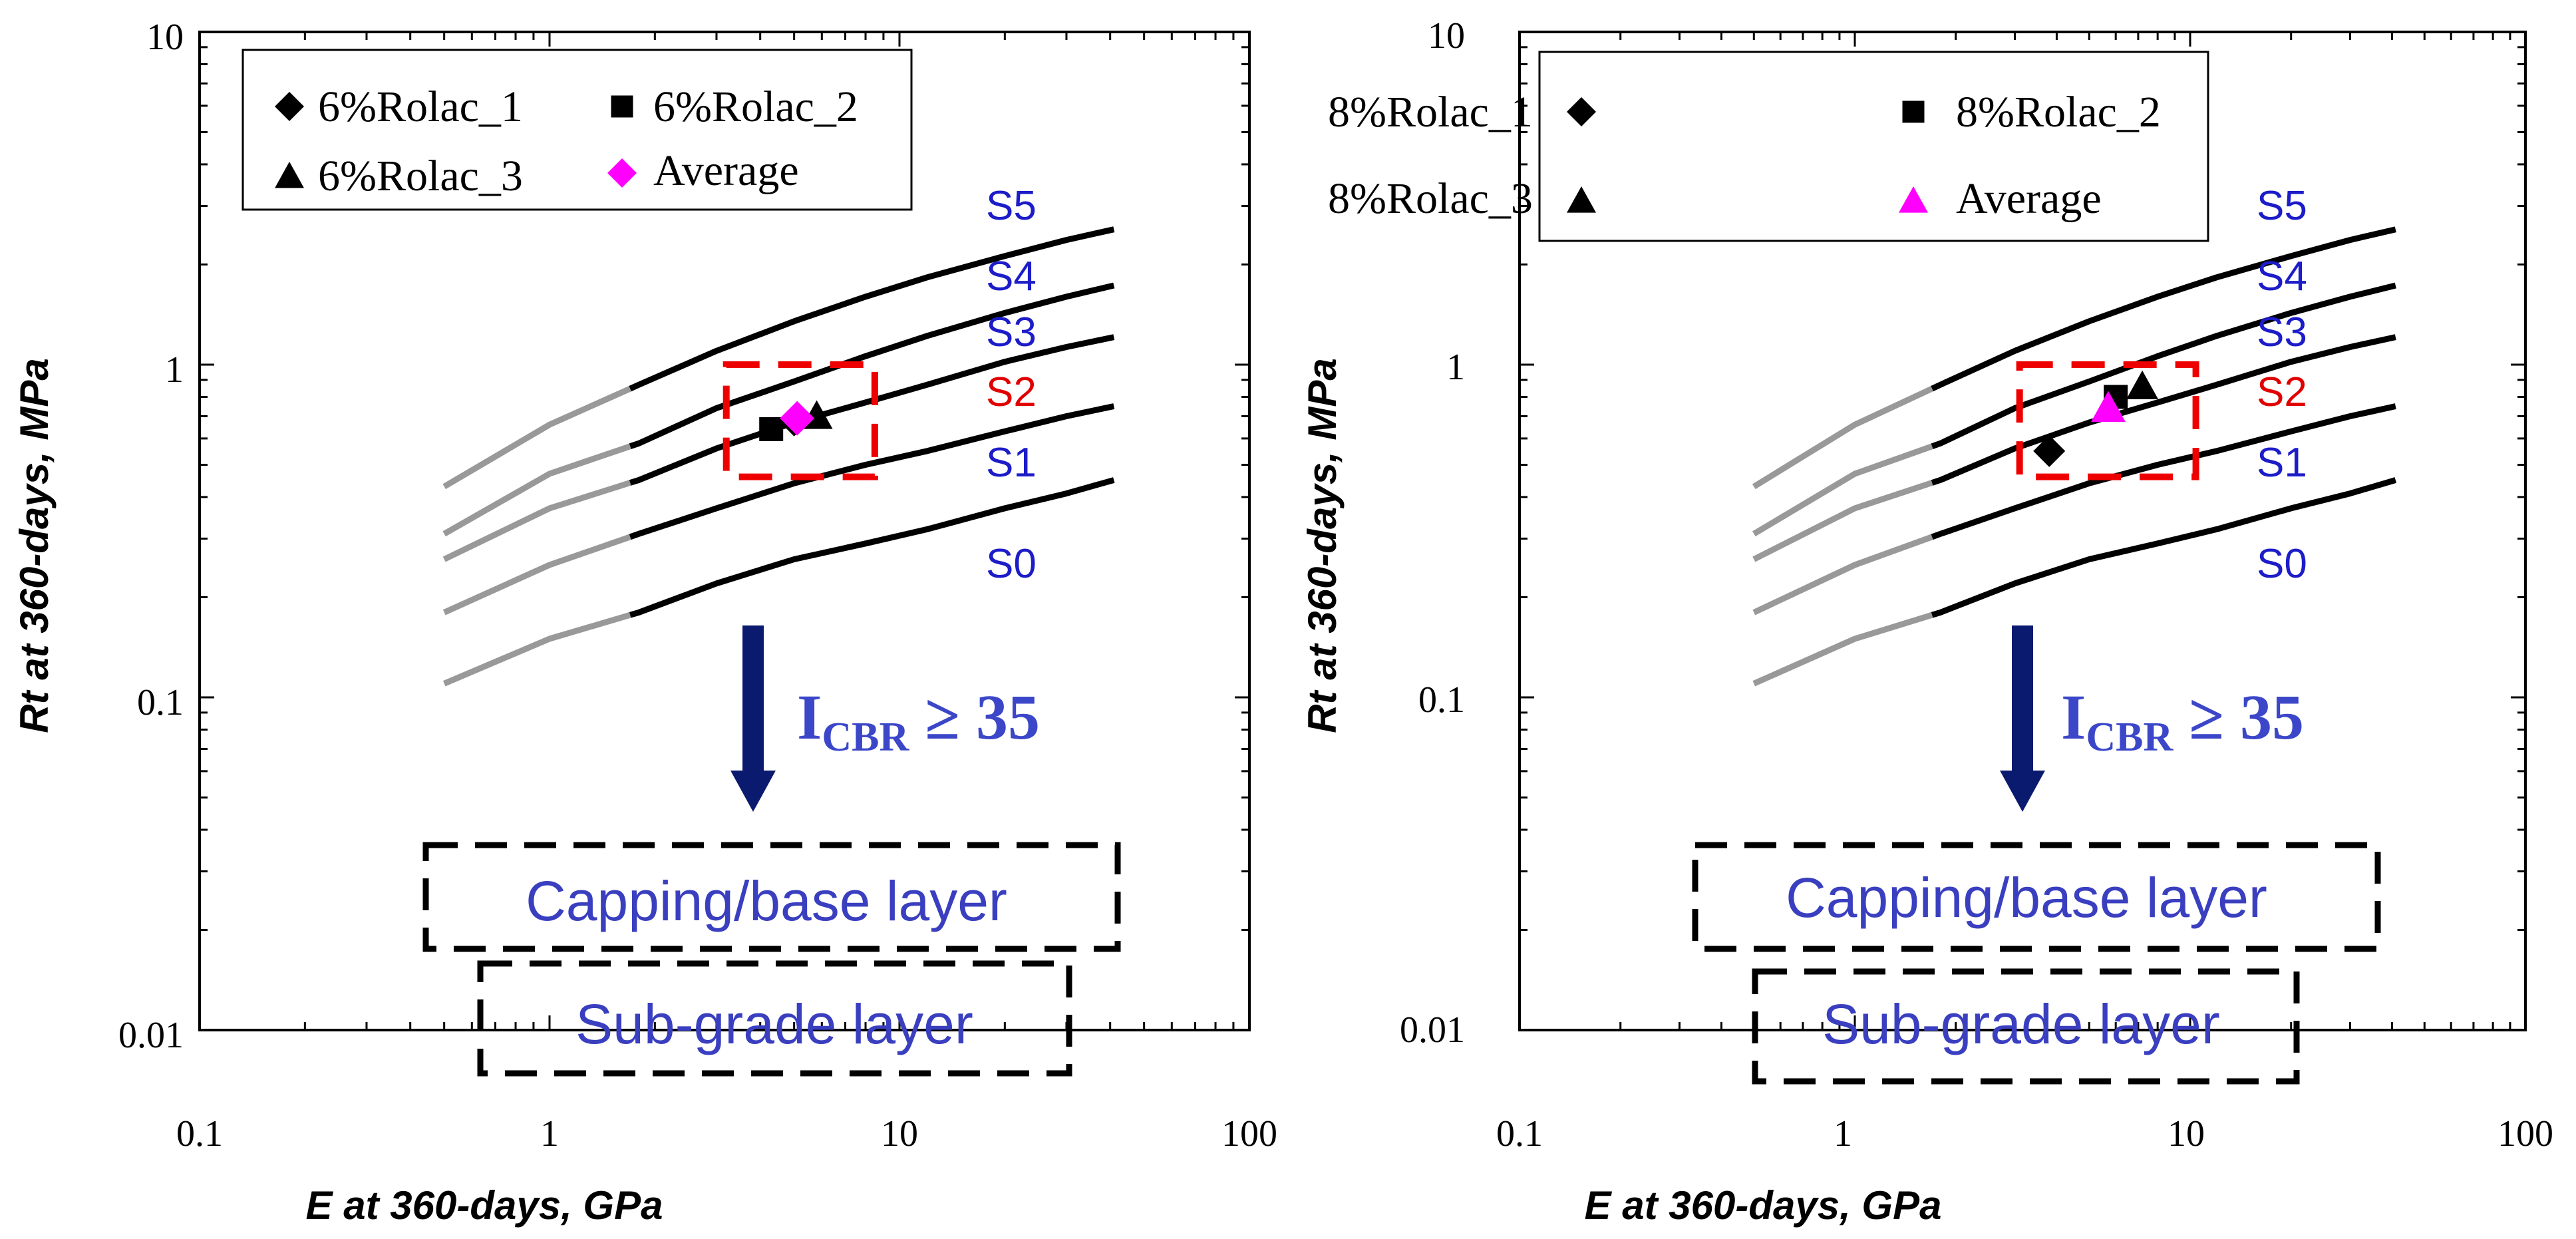  I want to click on legend-label-1: 6%Rolac_1, so click(420, 107).